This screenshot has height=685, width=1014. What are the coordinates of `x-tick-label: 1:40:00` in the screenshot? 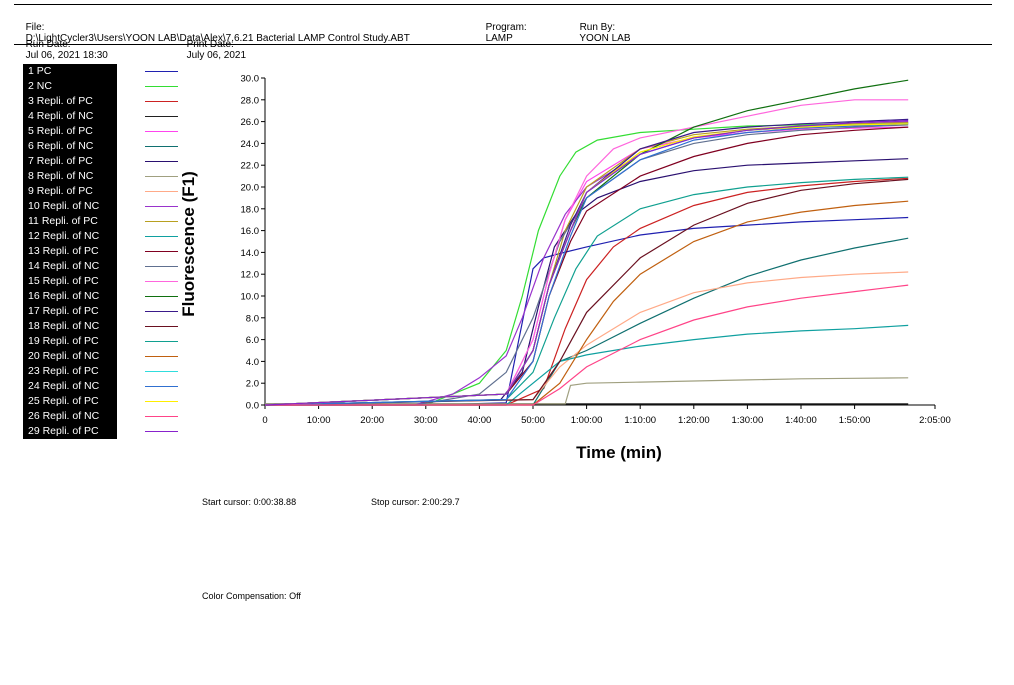 It's located at (801, 420).